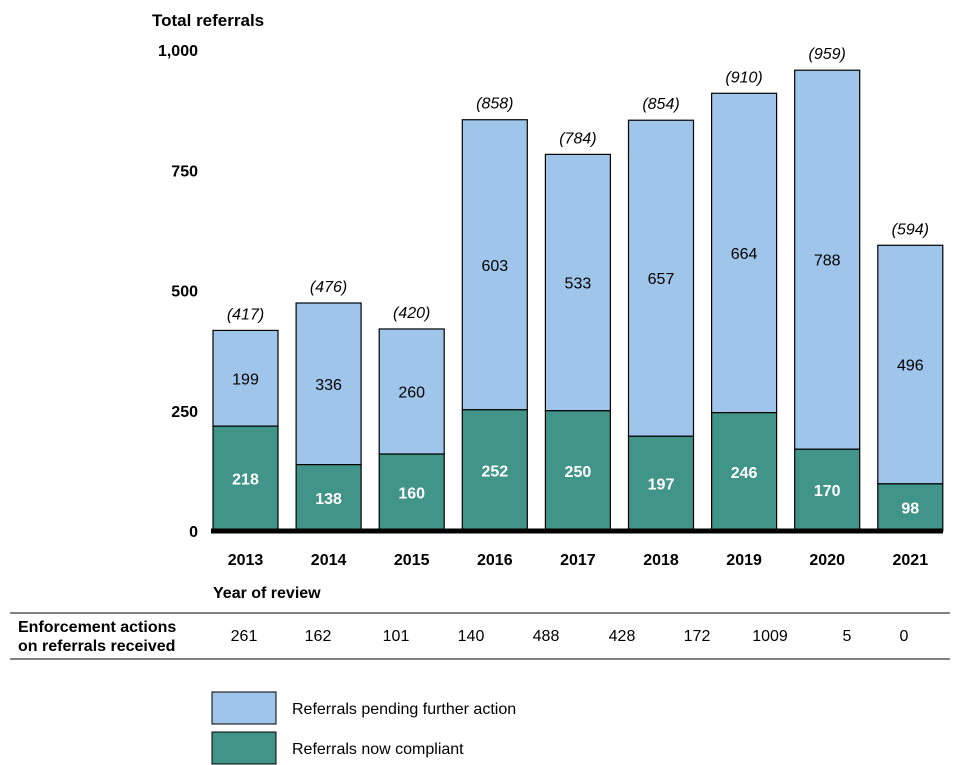 The width and height of the screenshot is (962, 765). I want to click on data-label-compliant: 98, so click(910, 508).